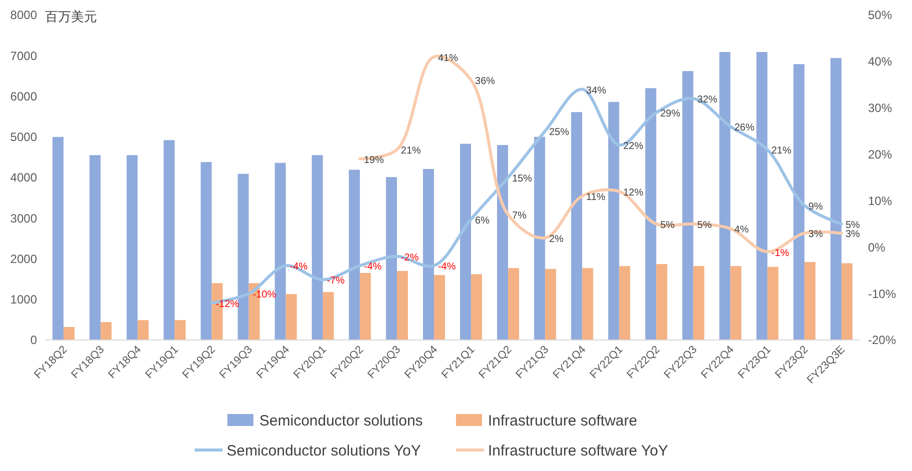  I want to click on data-label: 34%, so click(596, 90).